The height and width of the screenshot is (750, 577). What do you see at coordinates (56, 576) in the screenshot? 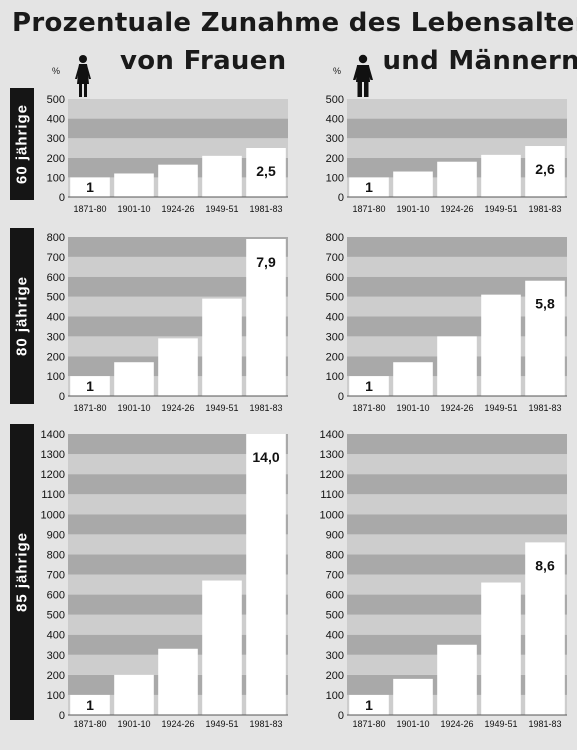
I see `chart-5-ytick: 700` at bounding box center [56, 576].